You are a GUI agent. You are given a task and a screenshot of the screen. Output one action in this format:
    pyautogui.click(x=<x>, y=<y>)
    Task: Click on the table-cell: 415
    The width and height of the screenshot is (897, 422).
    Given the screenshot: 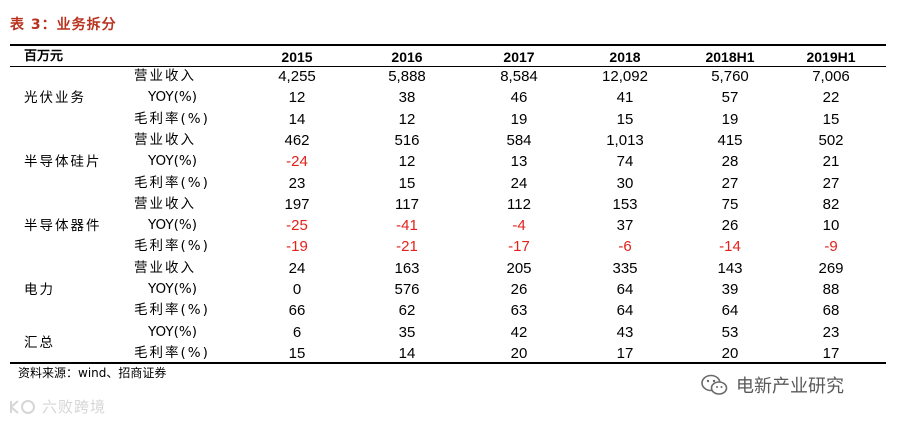 What is the action you would take?
    pyautogui.click(x=730, y=140)
    